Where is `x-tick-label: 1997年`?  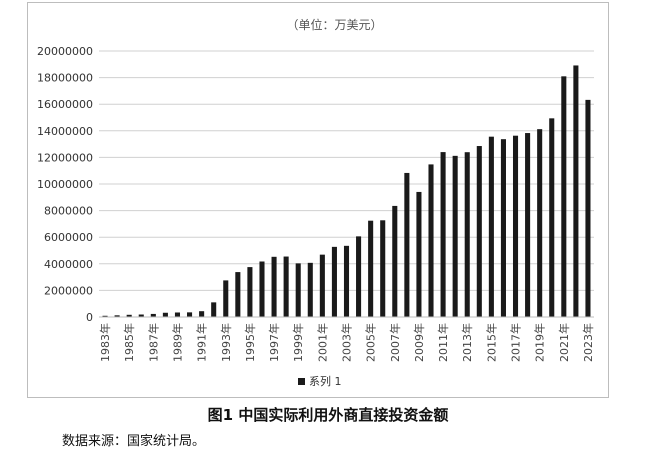
x-tick-label: 1997年 is located at coordinates (274, 342).